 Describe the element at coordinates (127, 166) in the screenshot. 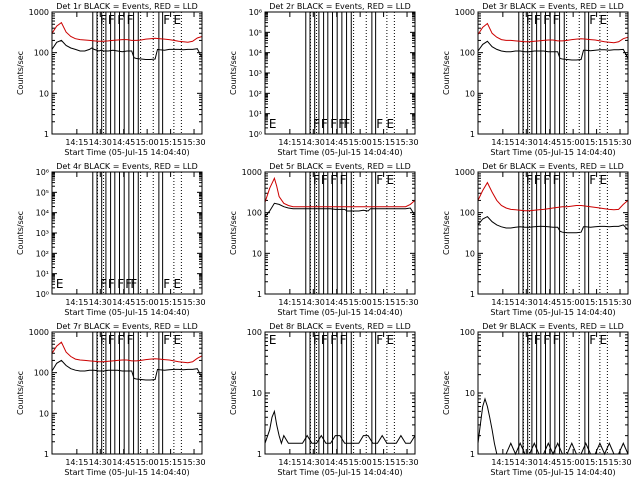

I see `panel-title: Det 4r BLACK = Events, RED = LLD` at that location.